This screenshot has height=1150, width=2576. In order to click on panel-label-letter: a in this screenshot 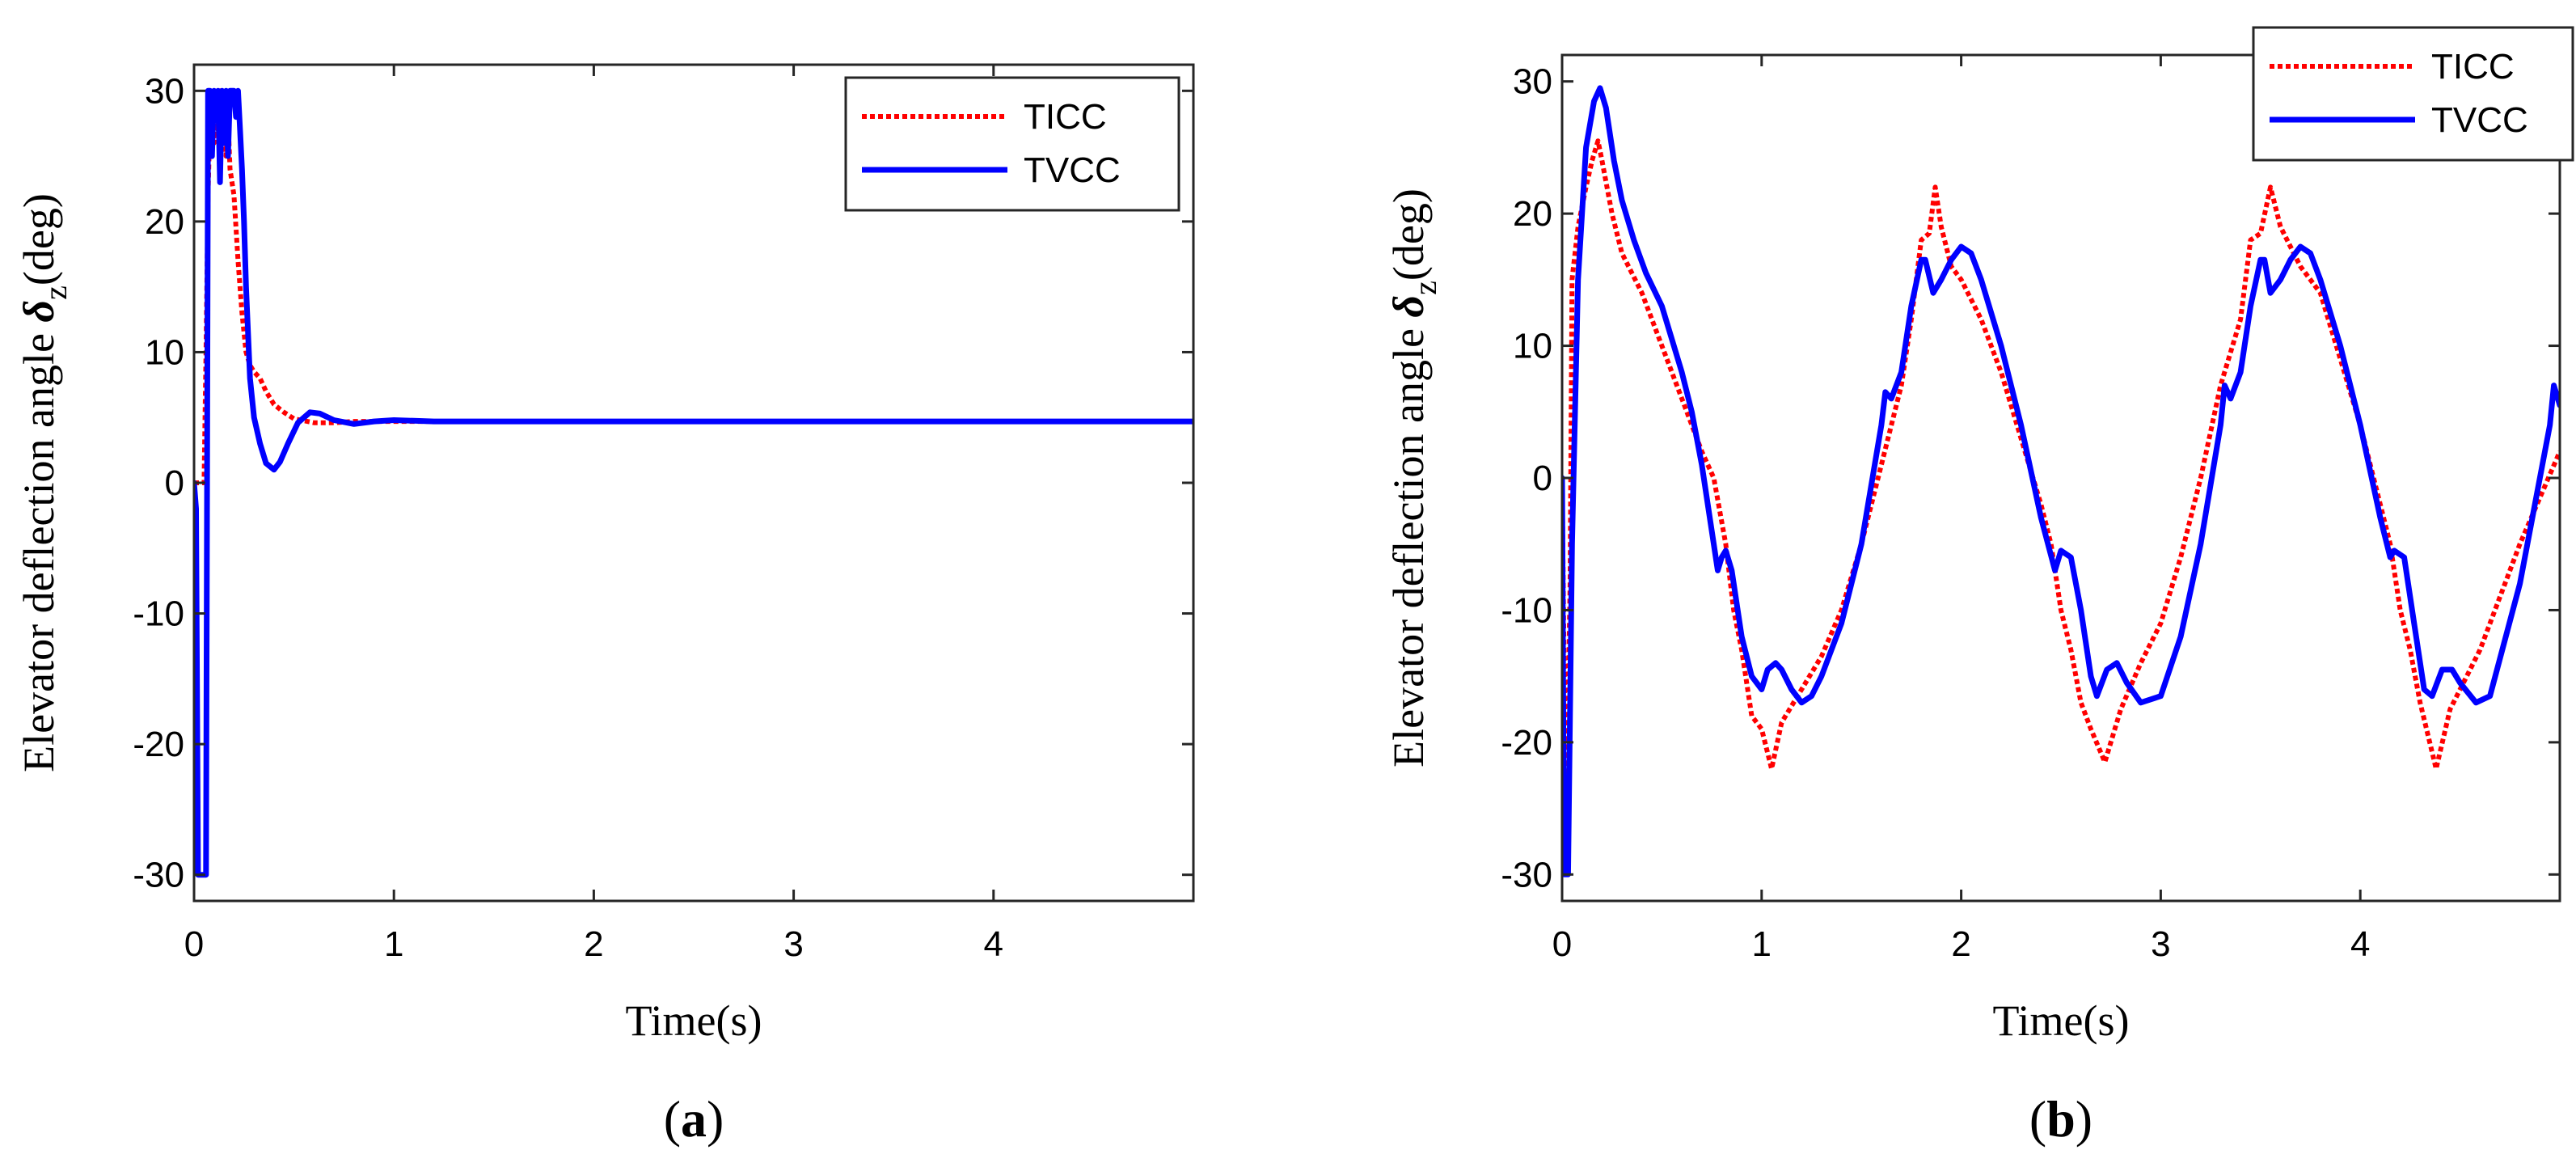, I will do `click(694, 1119)`.